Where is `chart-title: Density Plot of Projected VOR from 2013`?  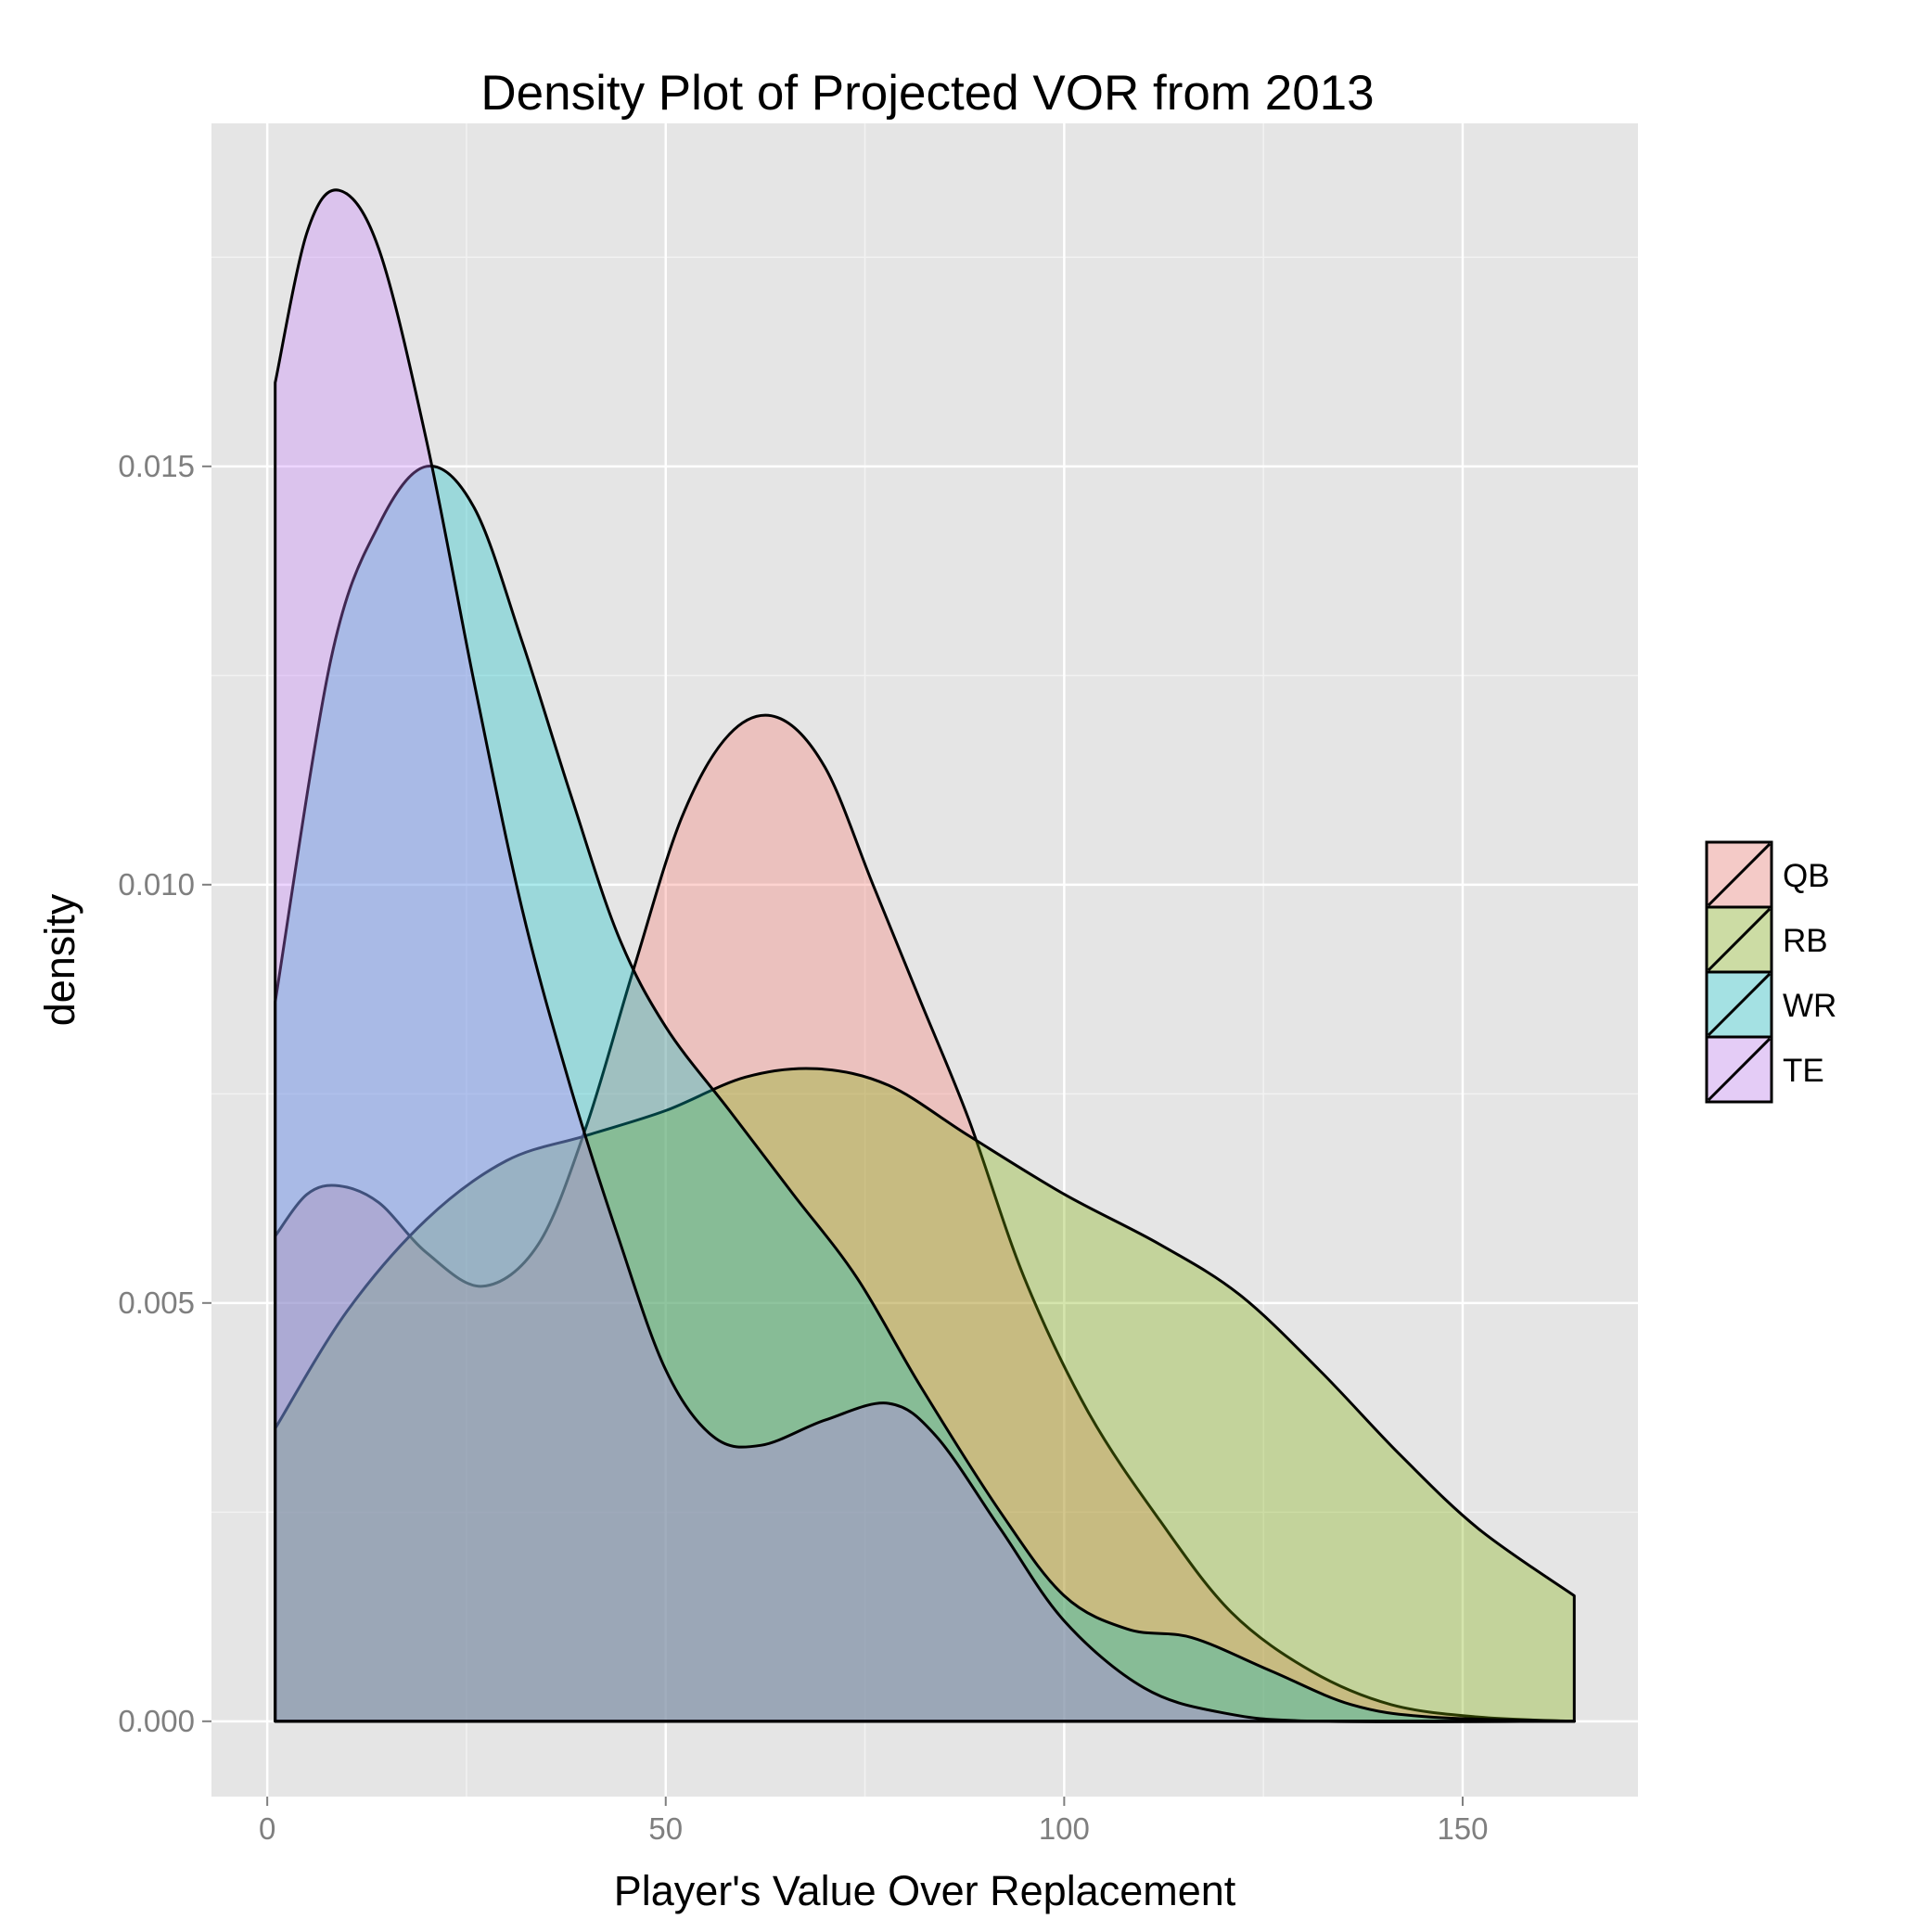
chart-title: Density Plot of Projected VOR from 2013 is located at coordinates (927, 93).